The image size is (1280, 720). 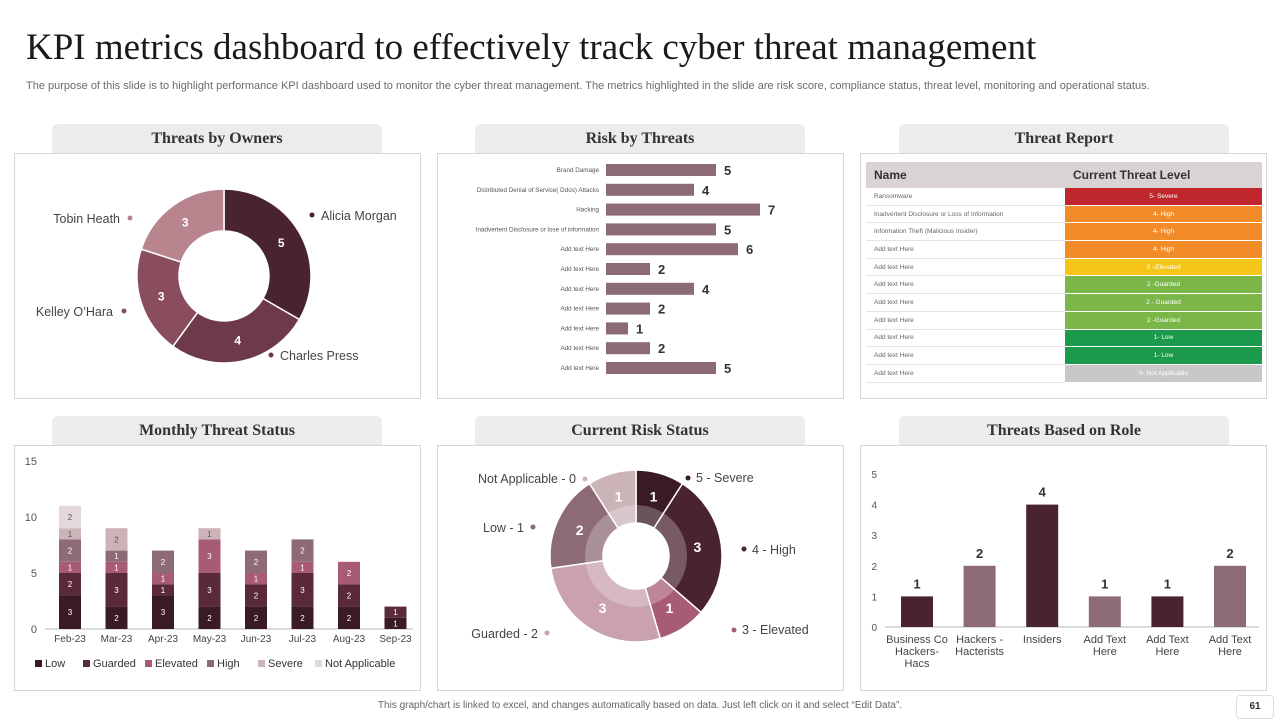 What do you see at coordinates (697, 547) in the screenshot?
I see `risk-status-slice-value: 3` at bounding box center [697, 547].